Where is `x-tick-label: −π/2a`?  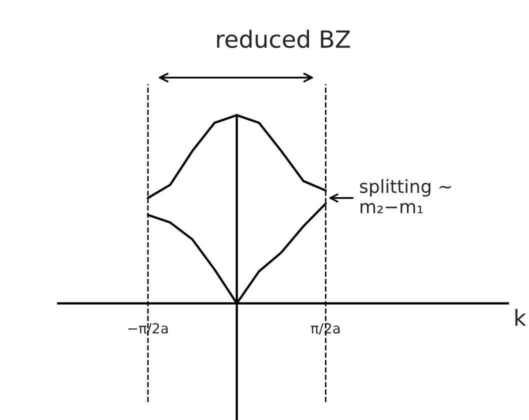
x-tick-label: −π/2a is located at coordinates (148, 329).